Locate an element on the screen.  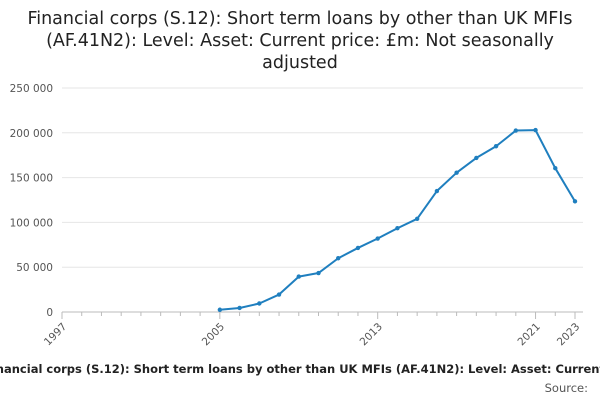
y-tick-label: 100 000 is located at coordinates (31, 223).